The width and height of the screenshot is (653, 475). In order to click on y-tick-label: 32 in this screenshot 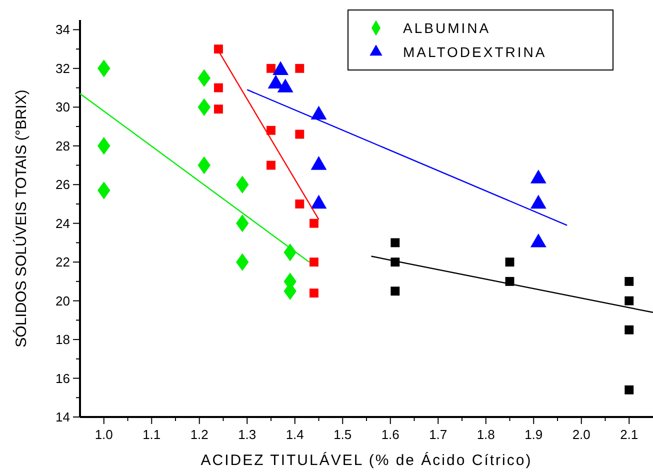, I will do `click(63, 68)`.